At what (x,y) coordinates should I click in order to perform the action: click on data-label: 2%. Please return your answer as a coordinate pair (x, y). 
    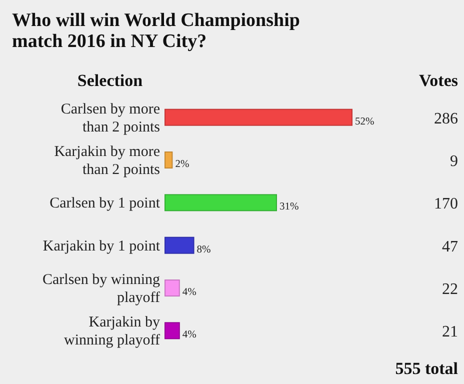
    Looking at the image, I should click on (182, 164).